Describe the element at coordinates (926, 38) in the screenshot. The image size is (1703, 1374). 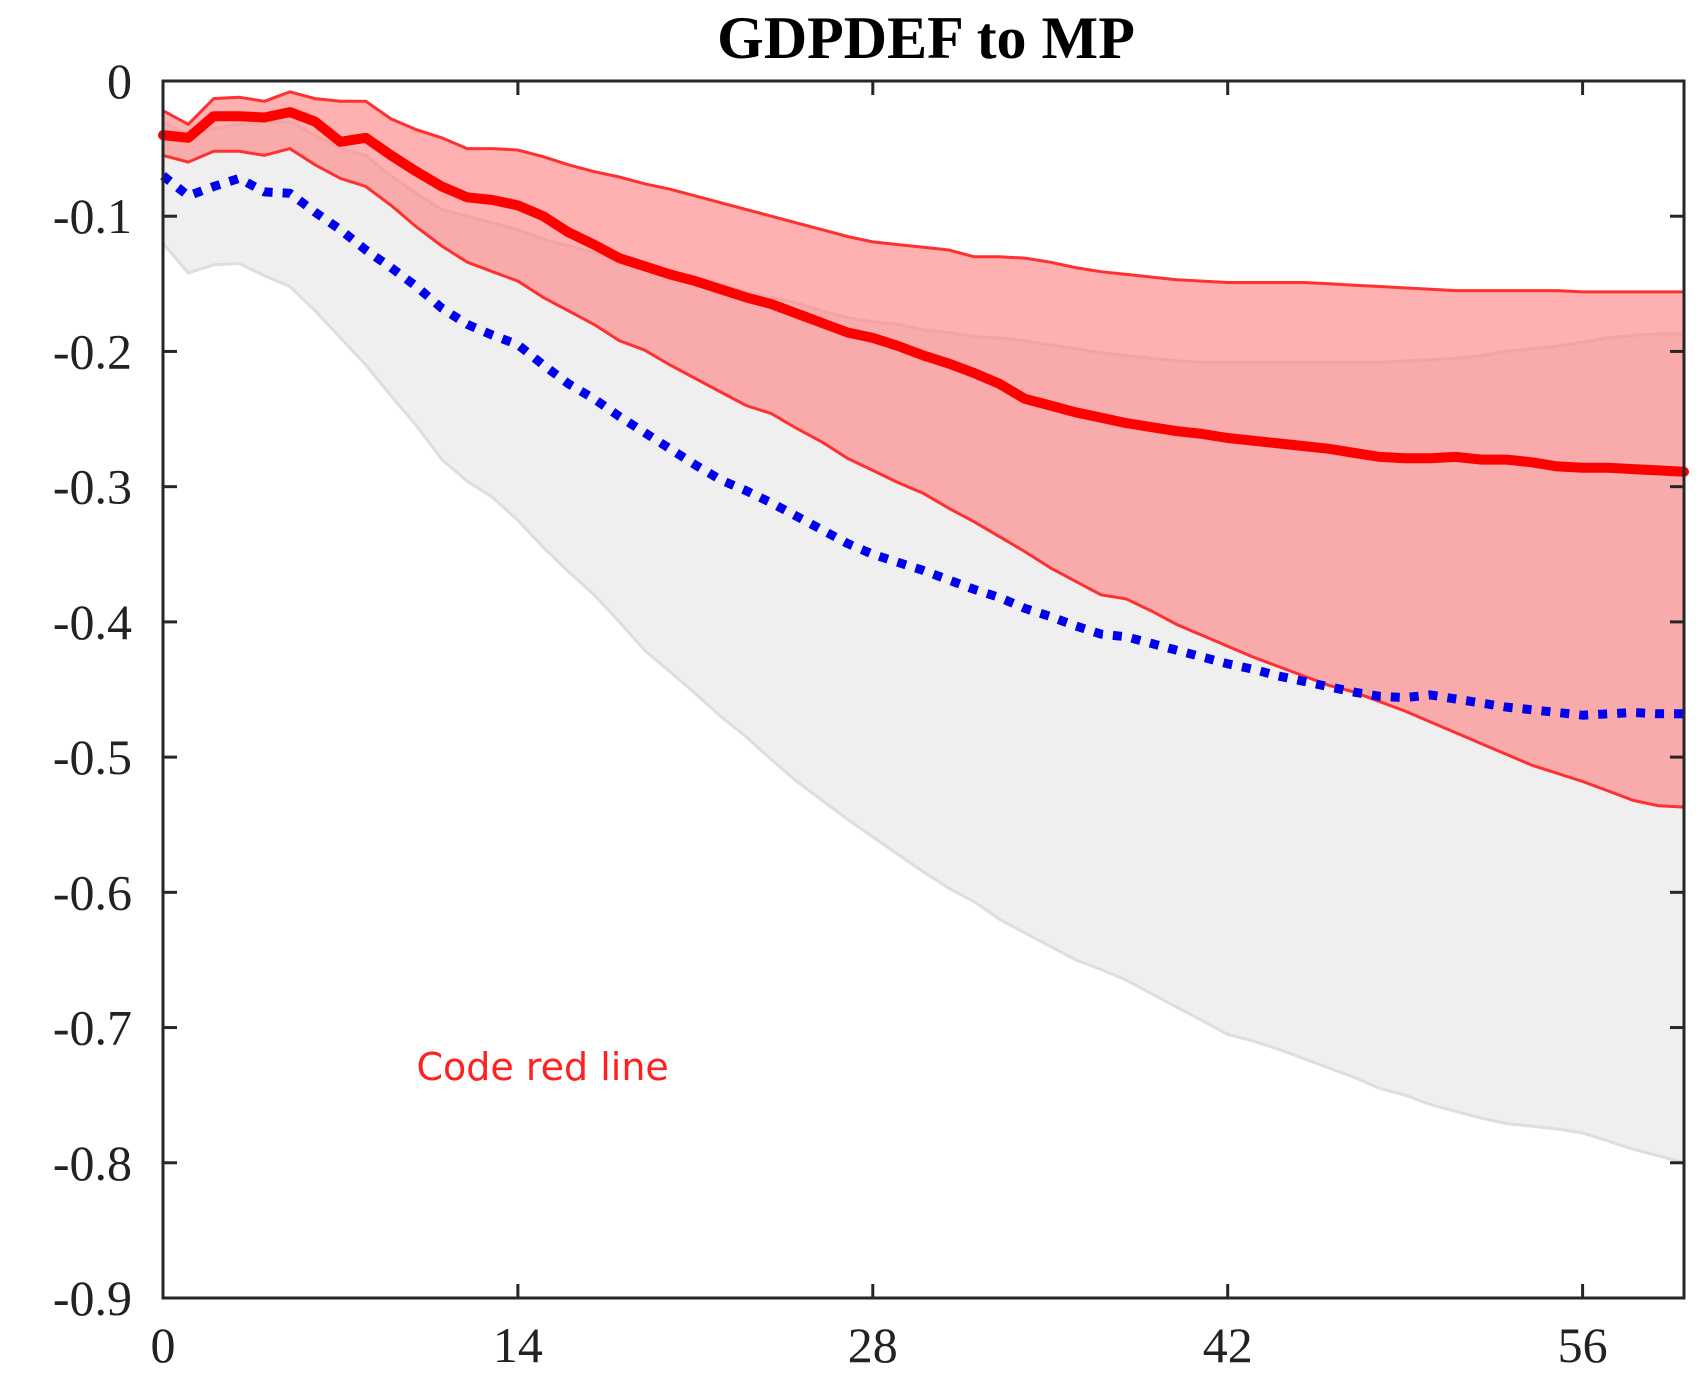
I see `chart-title: GDPDEF to MP` at that location.